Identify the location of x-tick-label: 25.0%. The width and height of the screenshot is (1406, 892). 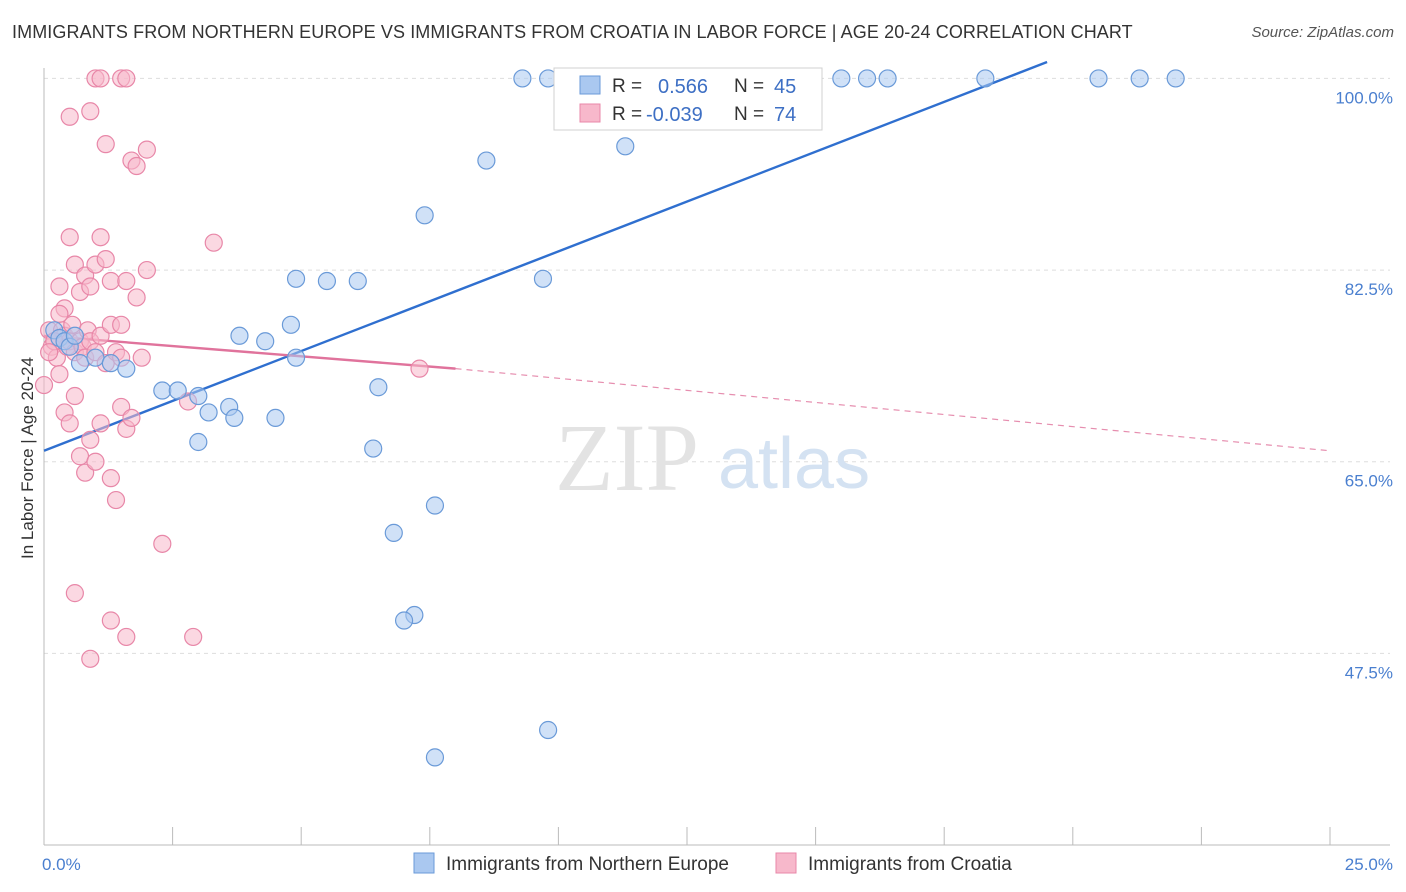
(1369, 864).